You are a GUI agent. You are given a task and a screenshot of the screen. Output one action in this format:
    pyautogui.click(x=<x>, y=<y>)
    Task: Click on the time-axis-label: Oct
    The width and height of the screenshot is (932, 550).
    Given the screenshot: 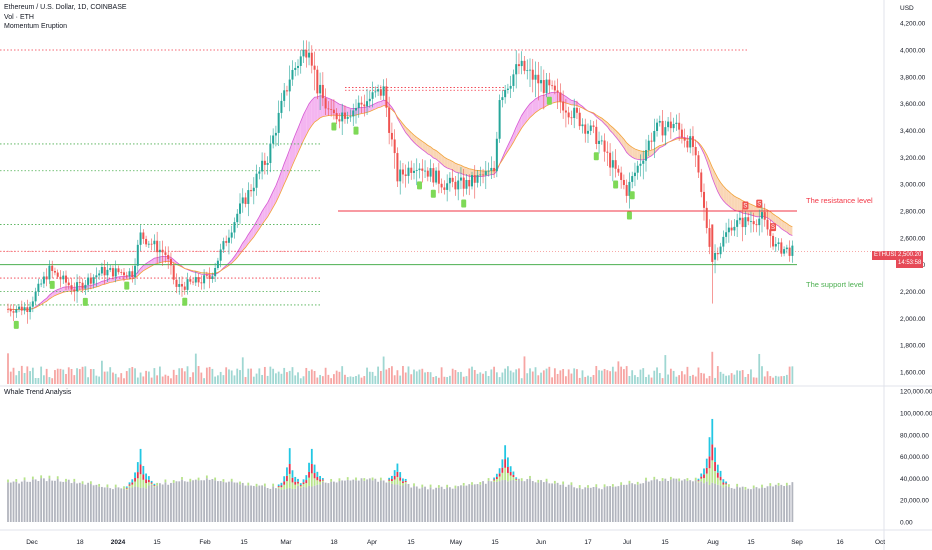 What is the action you would take?
    pyautogui.click(x=880, y=542)
    